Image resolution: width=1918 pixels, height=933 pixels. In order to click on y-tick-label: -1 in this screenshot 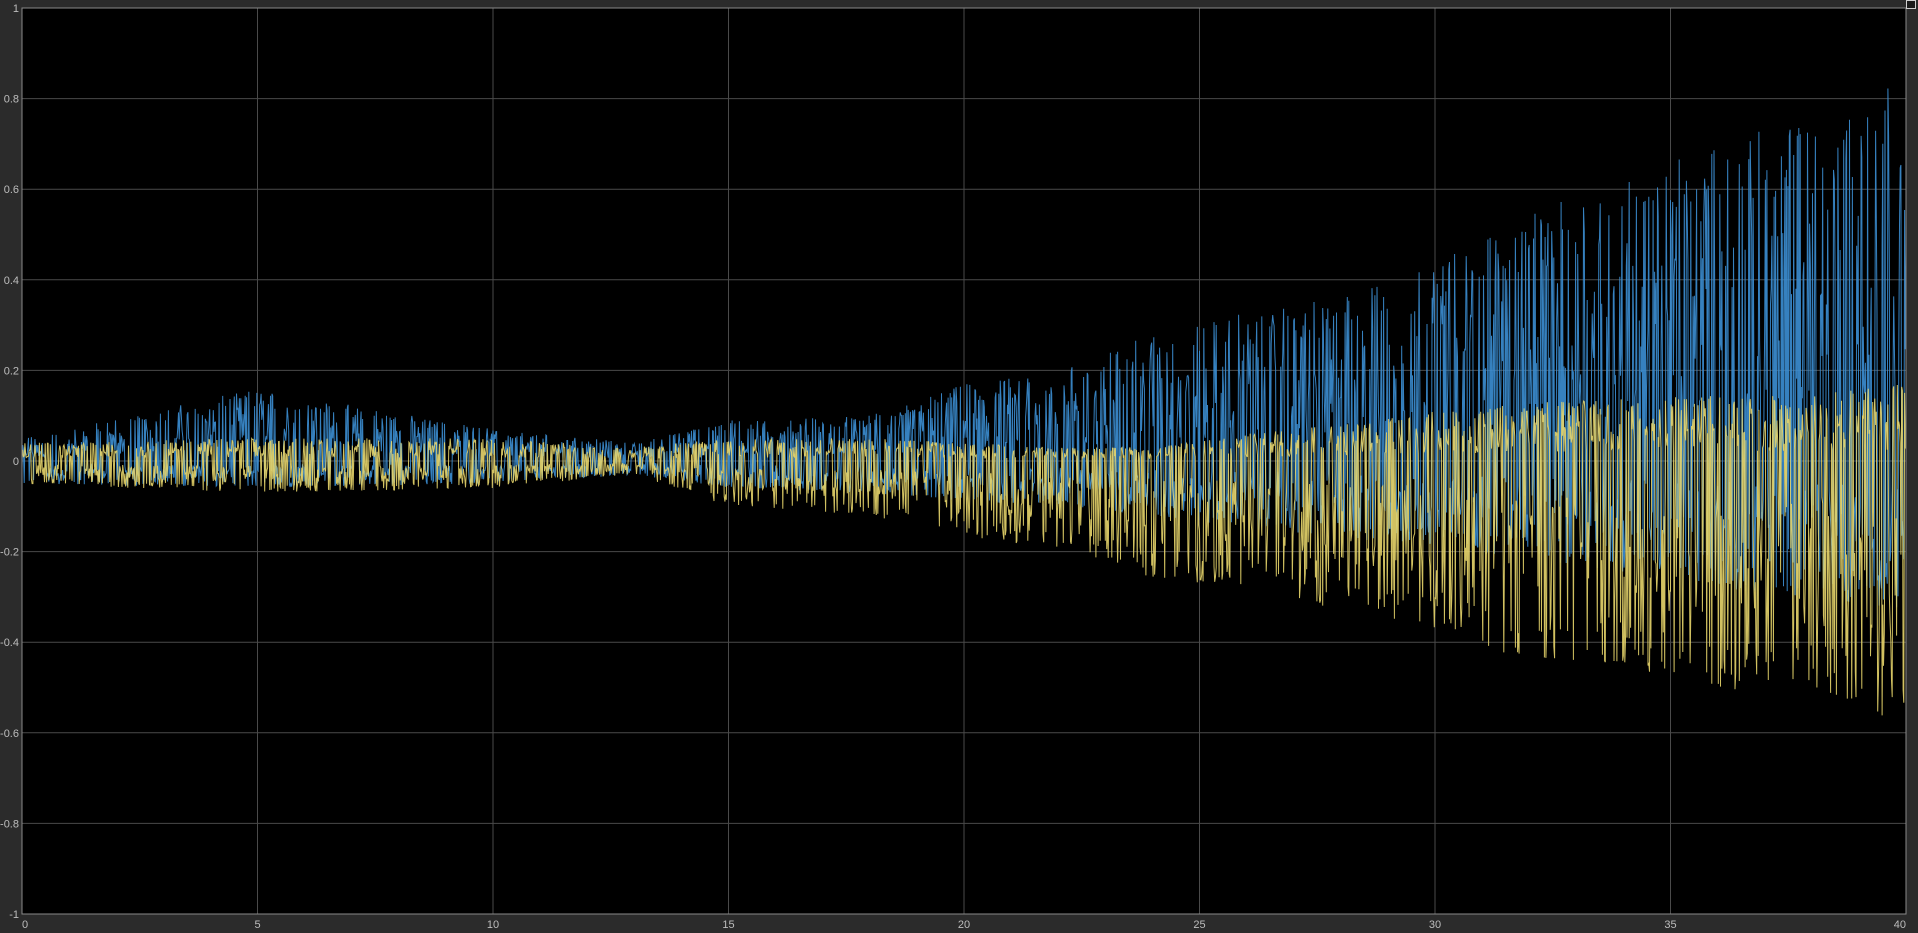, I will do `click(14, 915)`.